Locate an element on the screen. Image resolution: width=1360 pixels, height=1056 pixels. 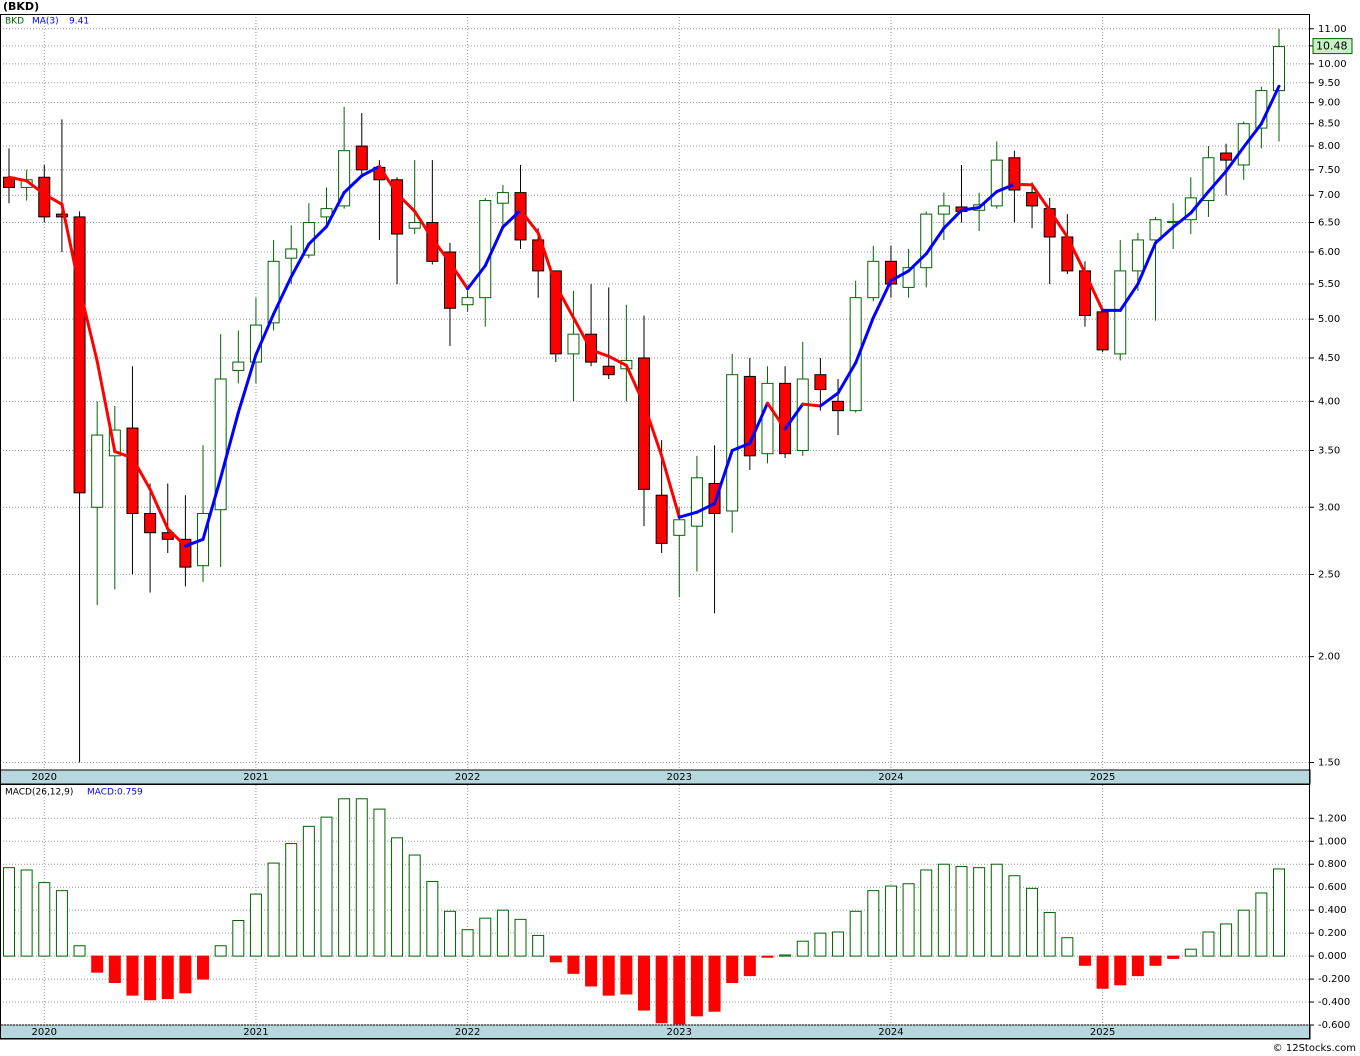
y-tick-label: 0.400 is located at coordinates (1332, 910).